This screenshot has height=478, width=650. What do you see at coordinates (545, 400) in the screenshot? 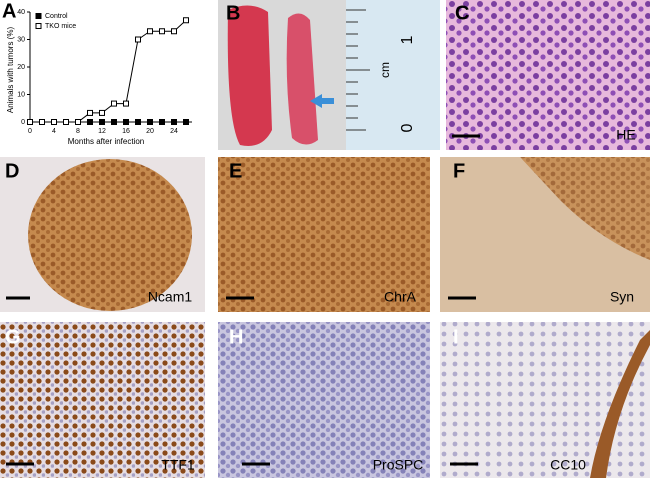
I see `panel-i: I CC10` at bounding box center [545, 400].